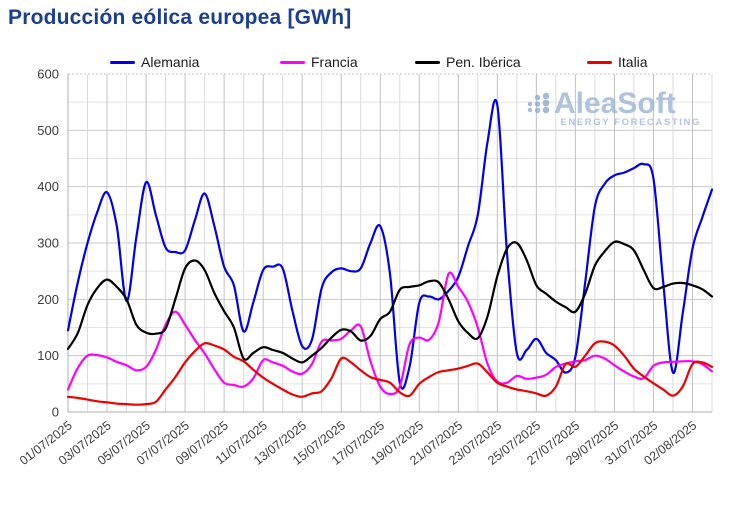 The height and width of the screenshot is (509, 730). I want to click on y-tick-label: 300, so click(48, 243).